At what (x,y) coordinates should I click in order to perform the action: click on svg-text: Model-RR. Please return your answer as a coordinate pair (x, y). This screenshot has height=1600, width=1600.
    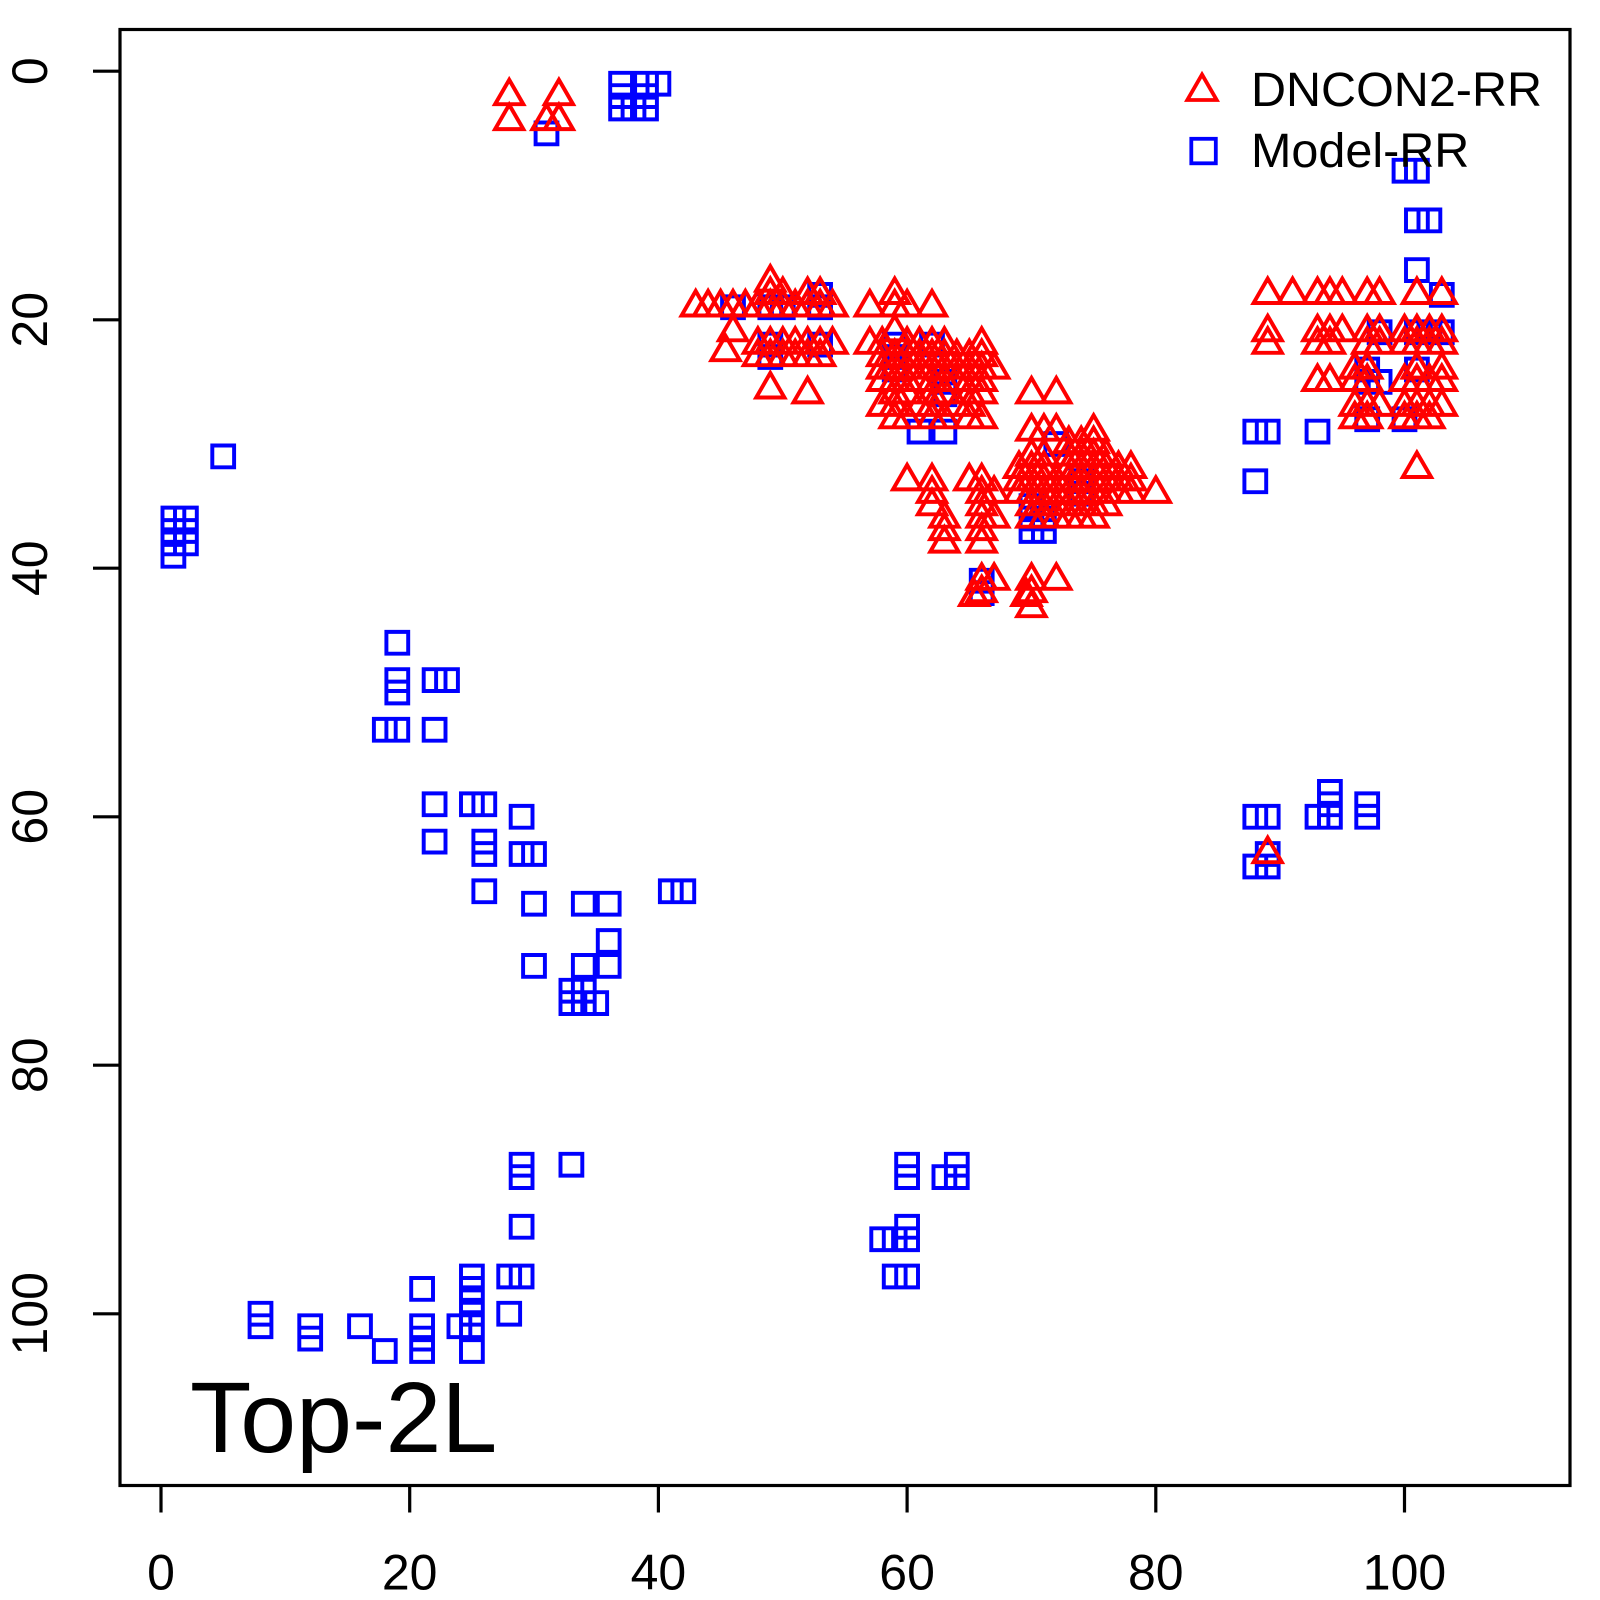
    Looking at the image, I should click on (1360, 151).